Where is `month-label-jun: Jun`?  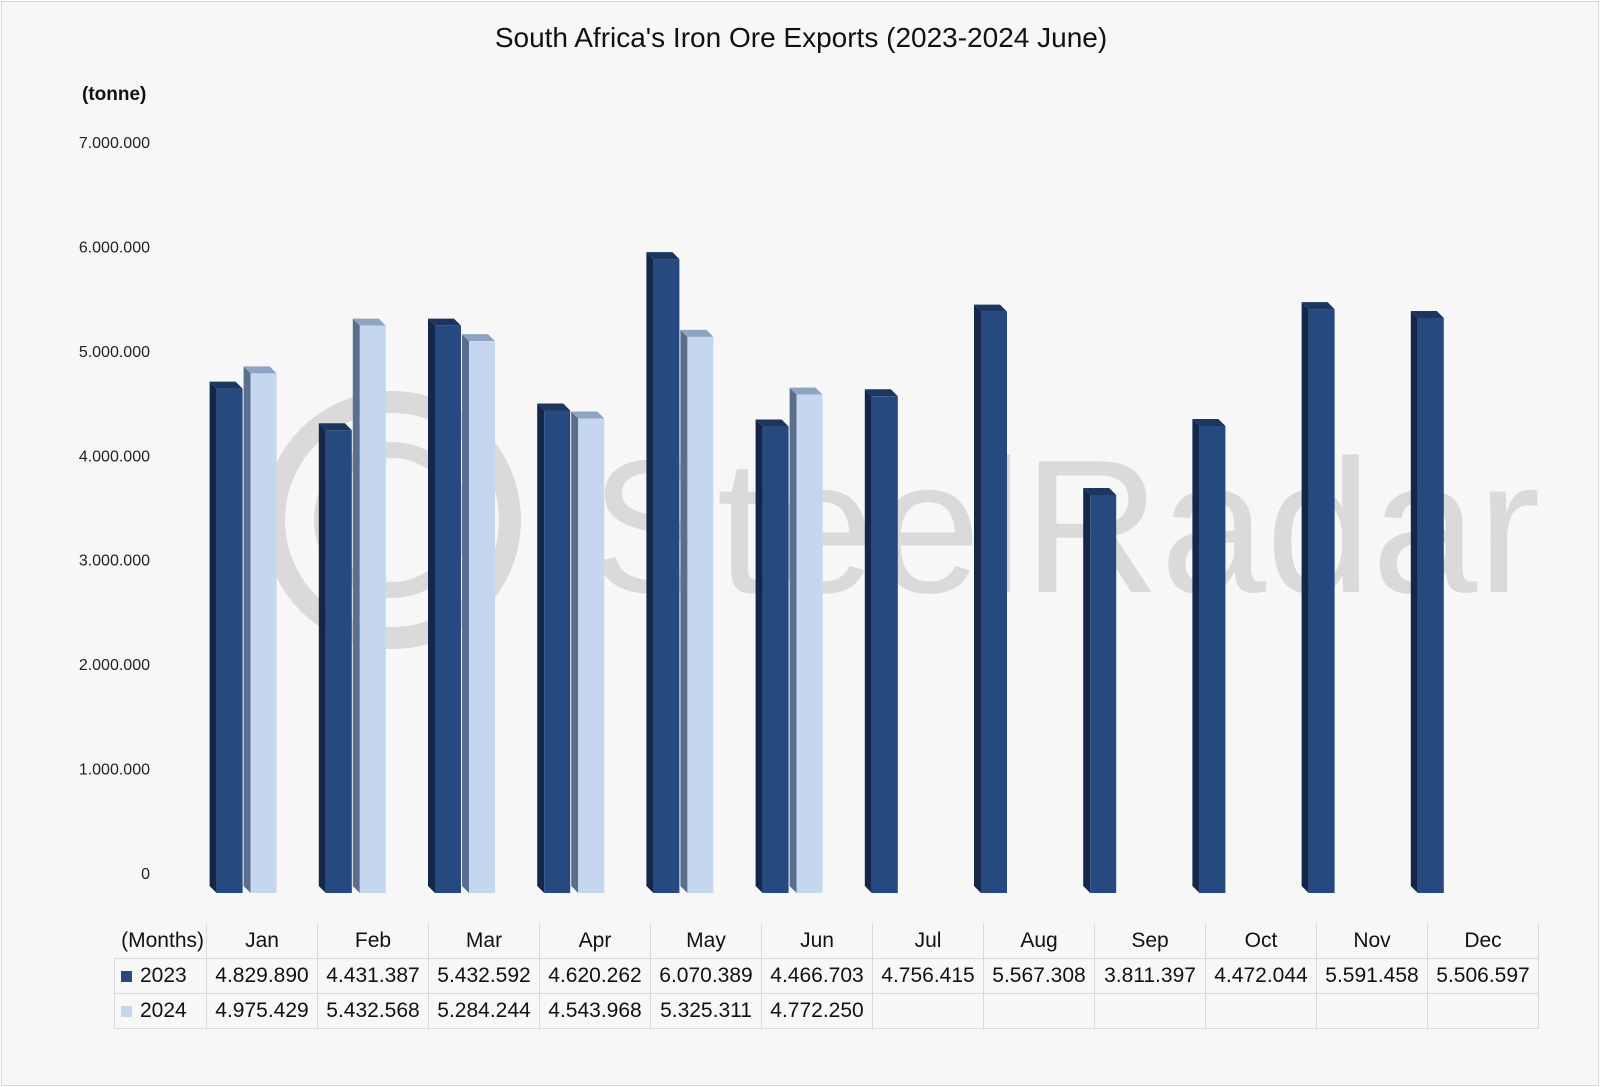 month-label-jun: Jun is located at coordinates (817, 941).